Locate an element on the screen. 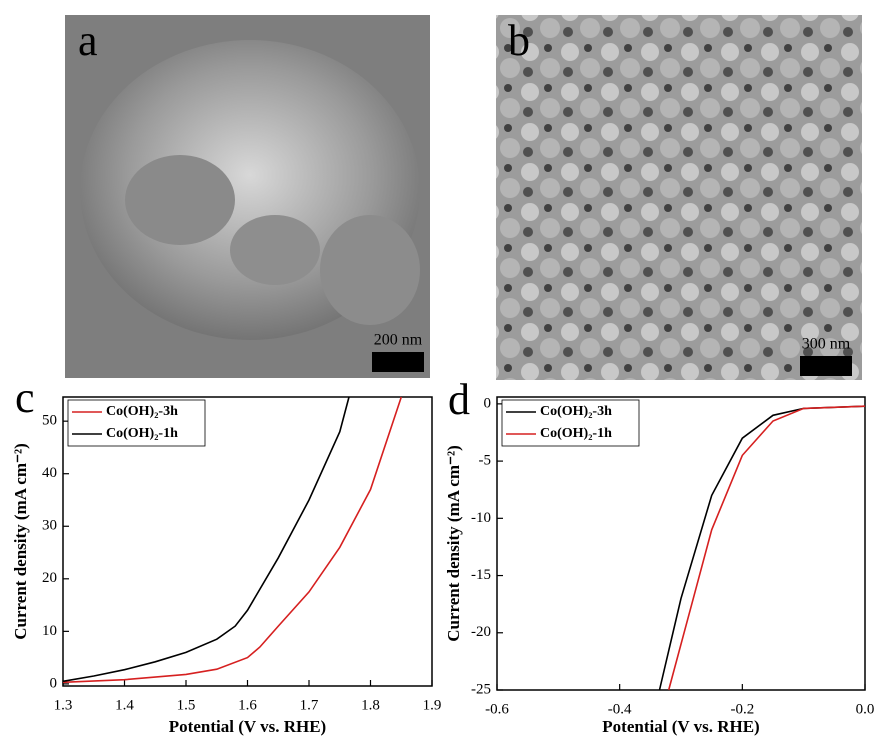 This screenshot has height=743, width=879. y-tick-label: -25 is located at coordinates (481, 689).